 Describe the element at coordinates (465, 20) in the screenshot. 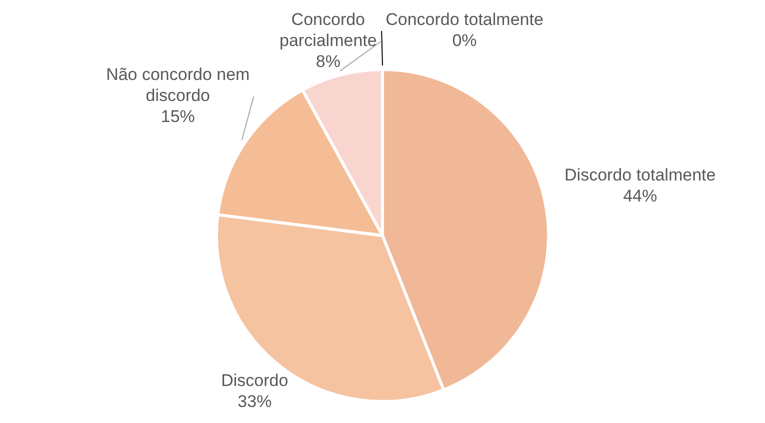

I see `category-label: Concordo totalmente` at that location.